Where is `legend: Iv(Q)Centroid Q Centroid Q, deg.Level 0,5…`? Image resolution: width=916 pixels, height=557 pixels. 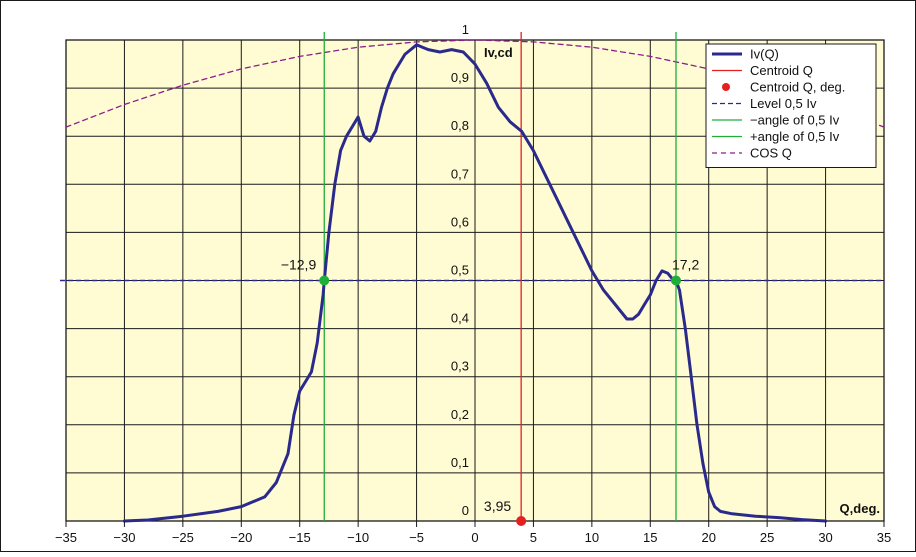
legend: Iv(Q)Centroid Q Centroid Q, deg.Level 0,5… is located at coordinates (791, 105).